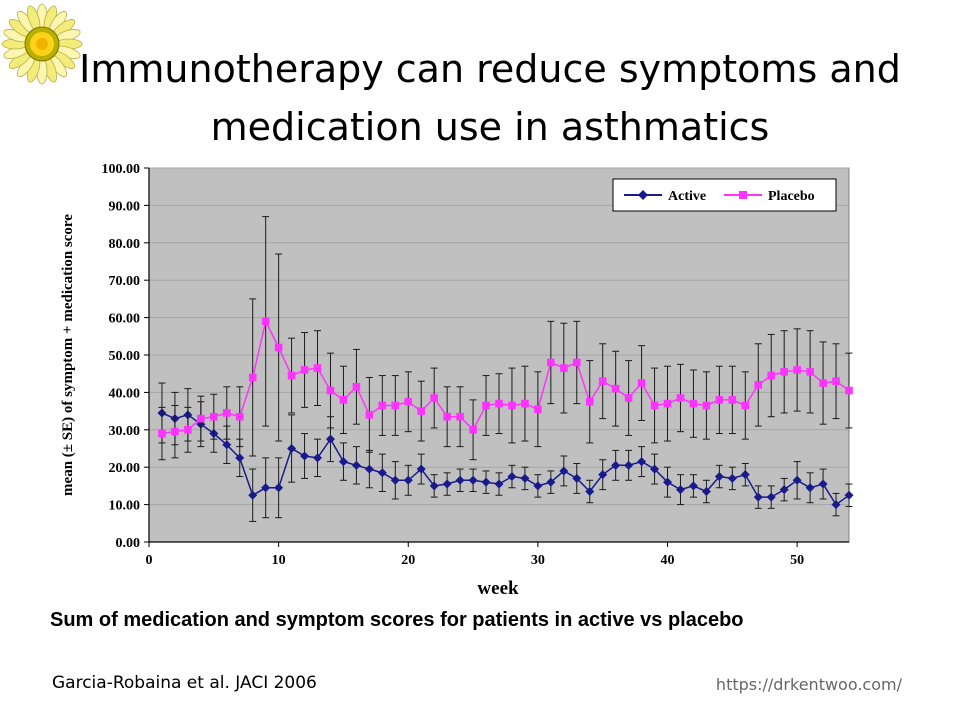 This screenshot has height=720, width=960. Describe the element at coordinates (125, 356) in the screenshot. I see `y-tick-label: 50.00` at that location.